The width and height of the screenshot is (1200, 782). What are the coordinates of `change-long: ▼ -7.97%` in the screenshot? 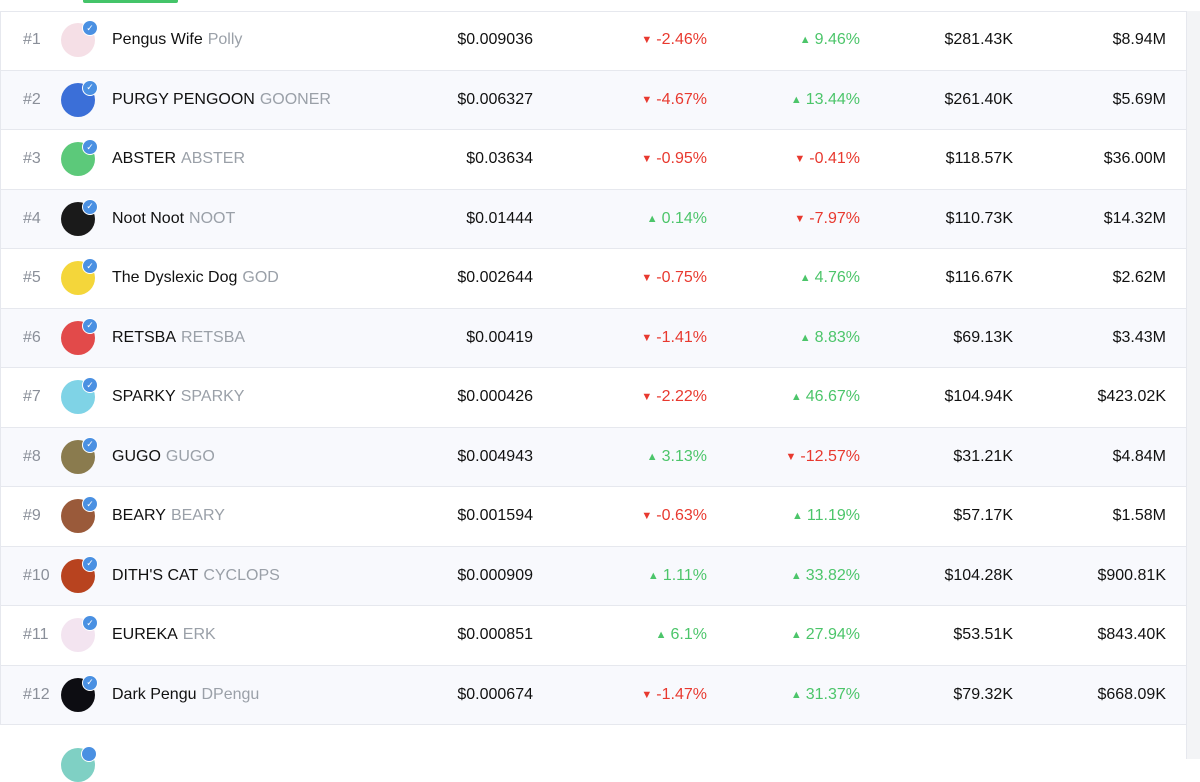 It's located at (827, 219).